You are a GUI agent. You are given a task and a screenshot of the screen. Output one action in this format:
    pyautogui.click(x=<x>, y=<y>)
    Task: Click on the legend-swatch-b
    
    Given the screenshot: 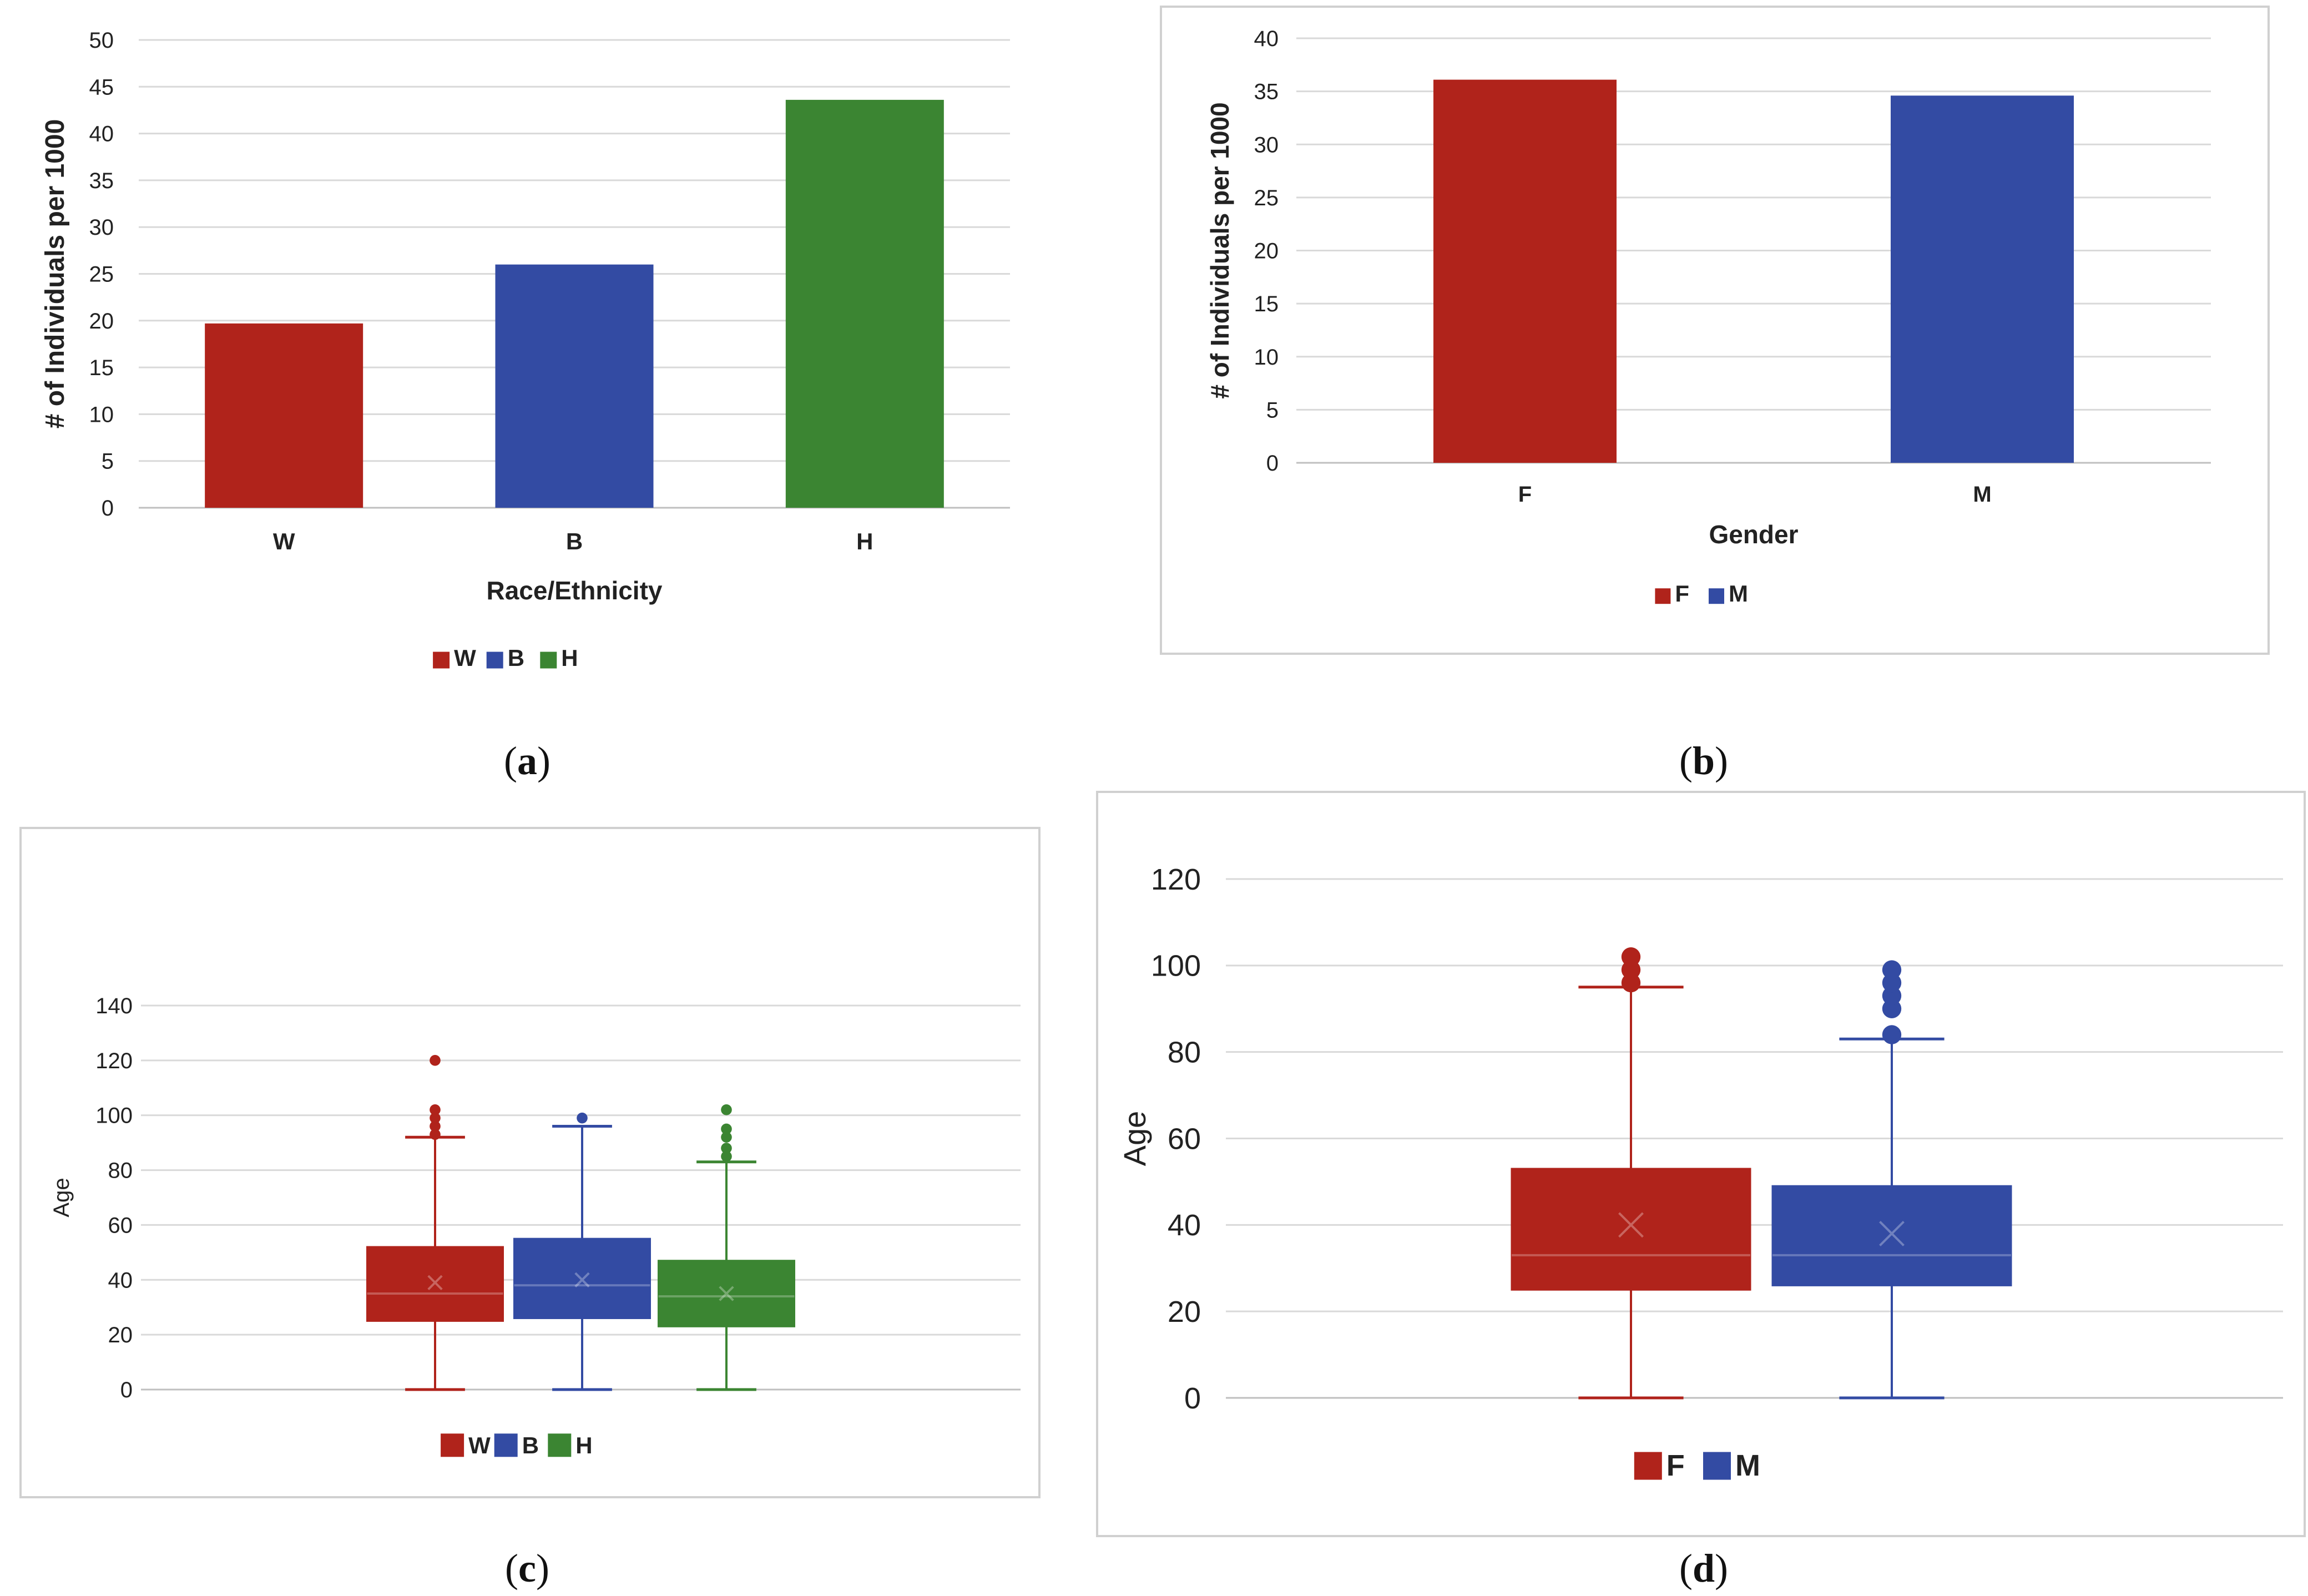 What is the action you would take?
    pyautogui.click(x=506, y=1445)
    